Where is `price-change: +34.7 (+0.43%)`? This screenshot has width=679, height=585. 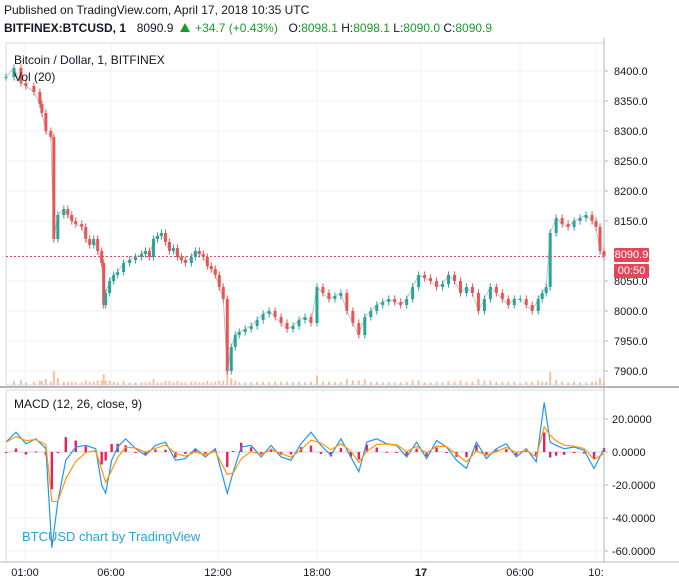 price-change: +34.7 (+0.43%) is located at coordinates (236, 28).